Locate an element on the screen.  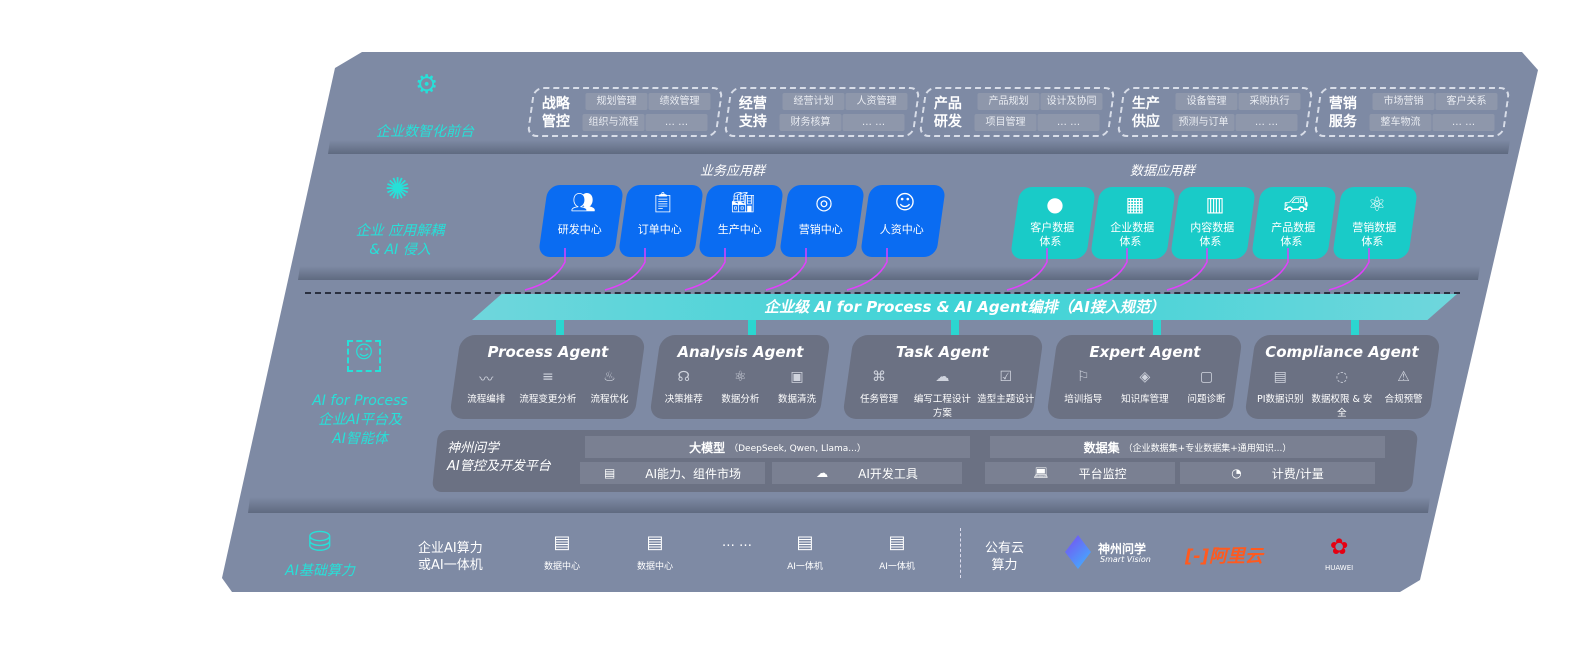
tile-label: 体系 is located at coordinates (1291, 241).